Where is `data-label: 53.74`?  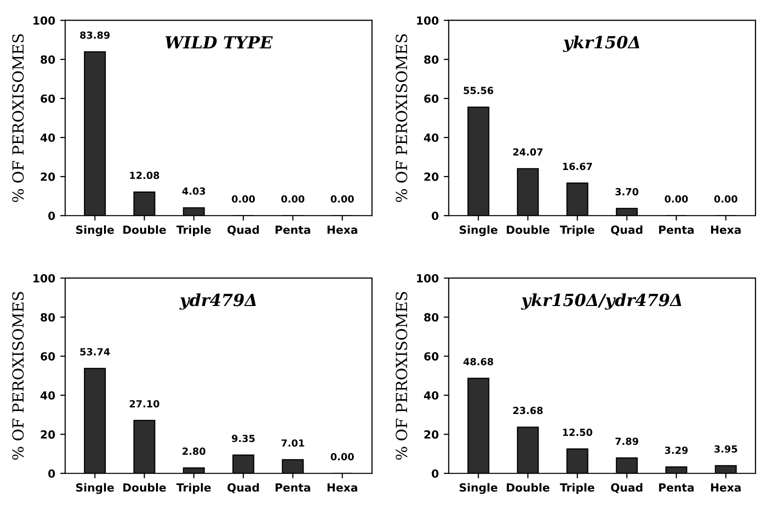
data-label: 53.74 is located at coordinates (95, 352).